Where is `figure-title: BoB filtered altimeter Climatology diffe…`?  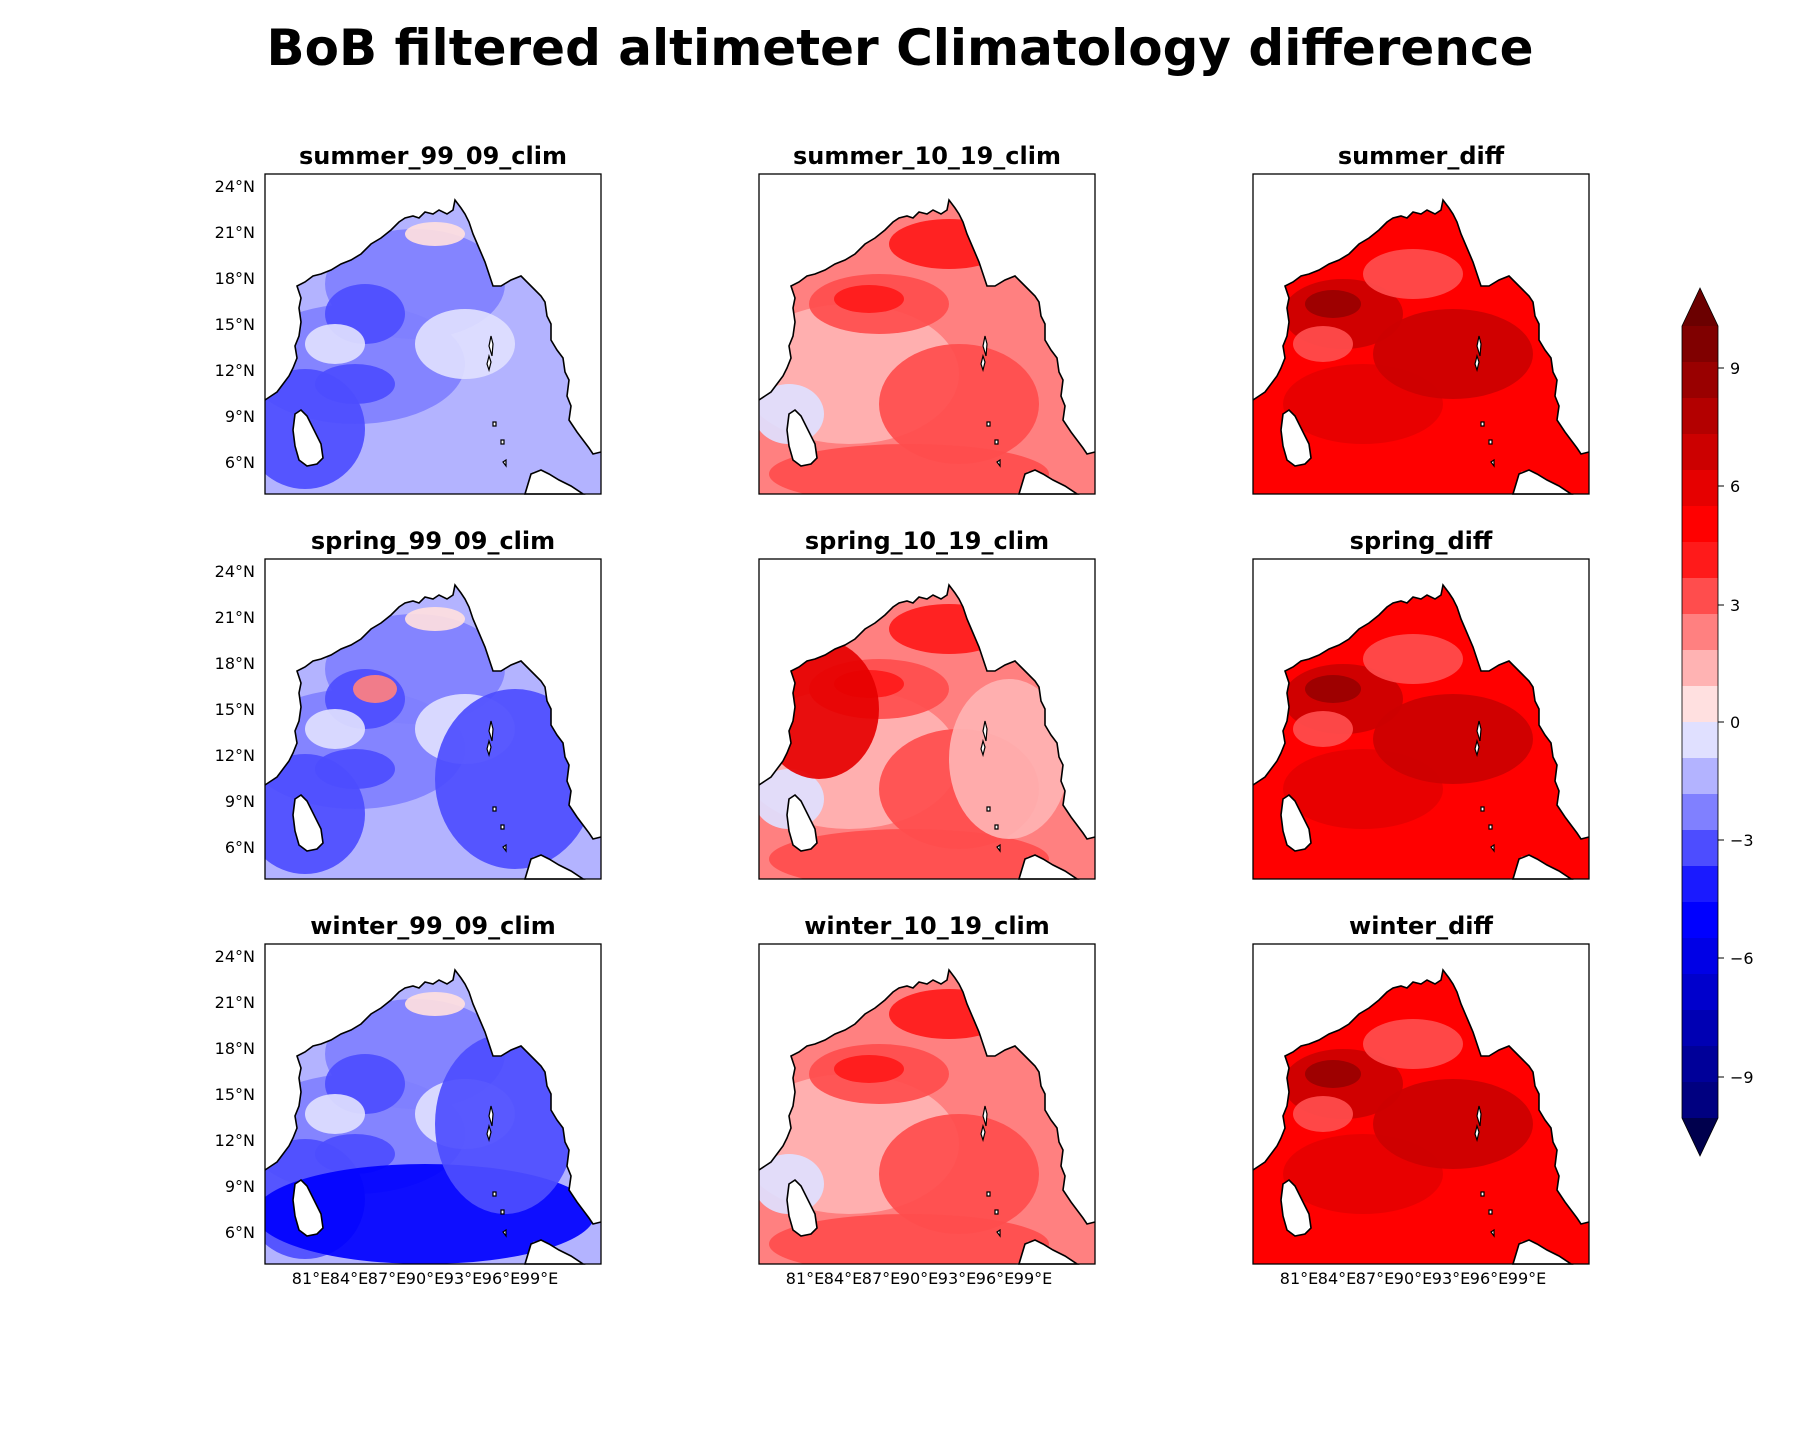
figure-title: BoB filtered altimeter Climatology diffe… is located at coordinates (900, 48).